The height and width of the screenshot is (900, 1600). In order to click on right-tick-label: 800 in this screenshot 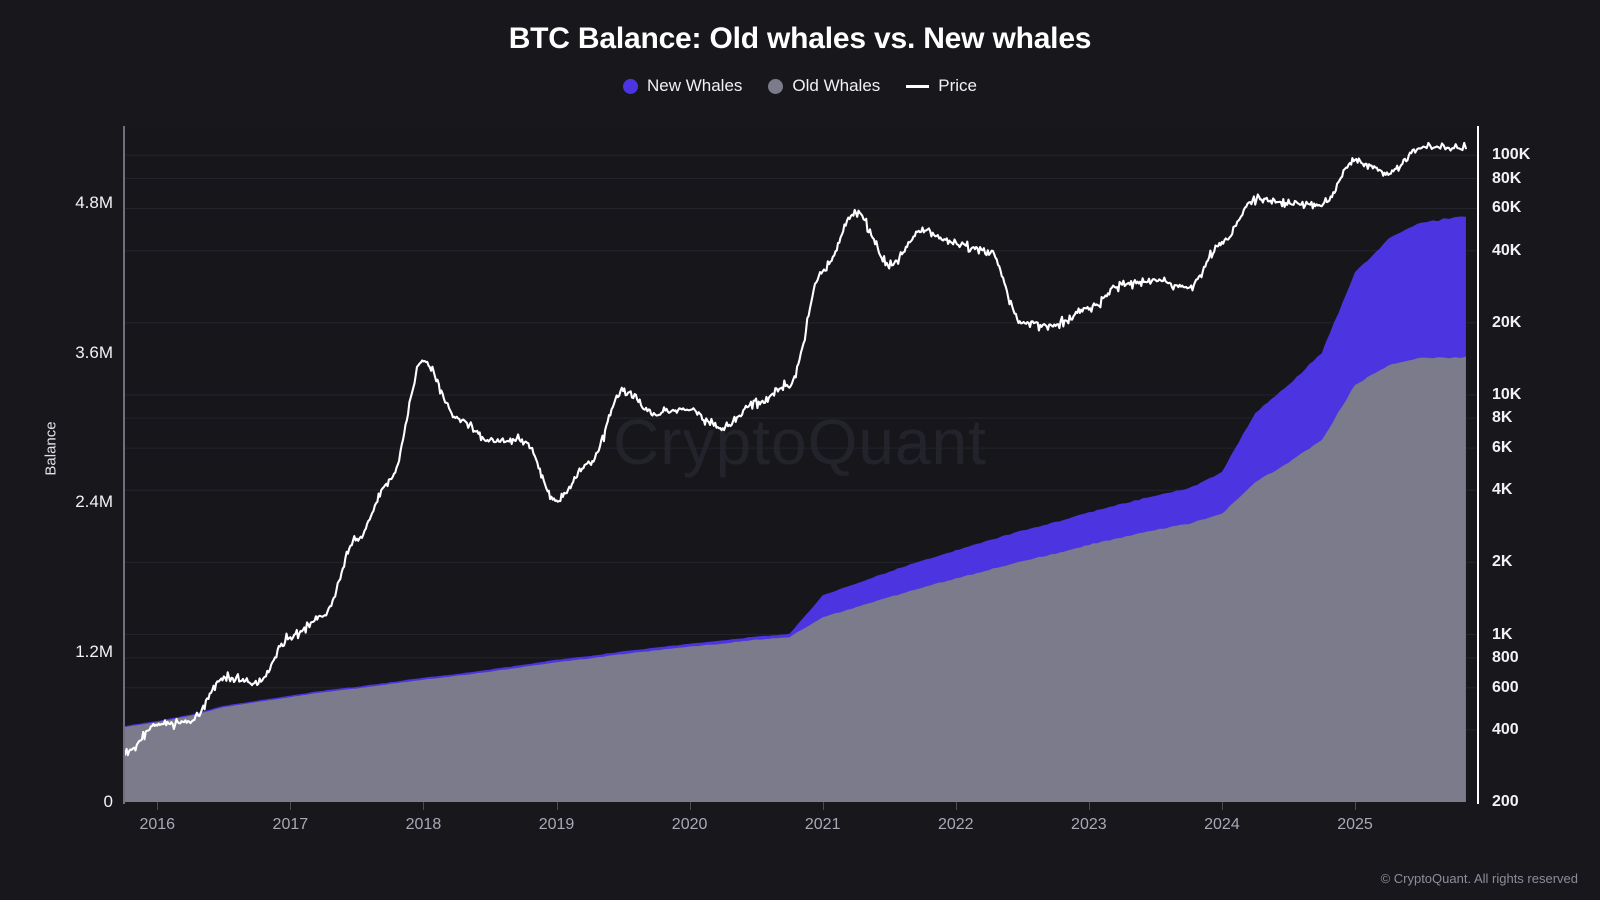, I will do `click(1505, 657)`.